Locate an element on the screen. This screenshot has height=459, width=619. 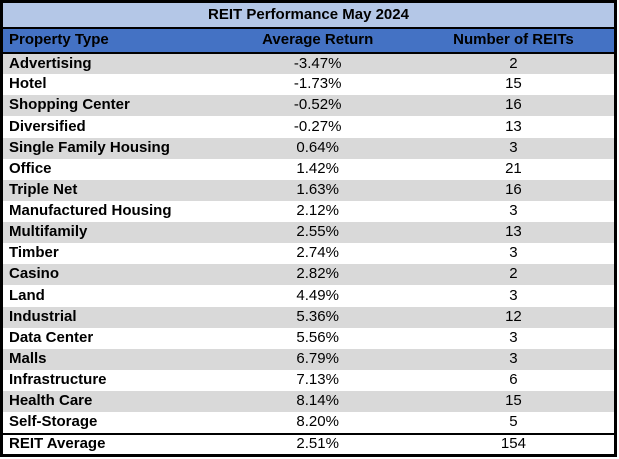
return-cell: 8.14% is located at coordinates (317, 401).